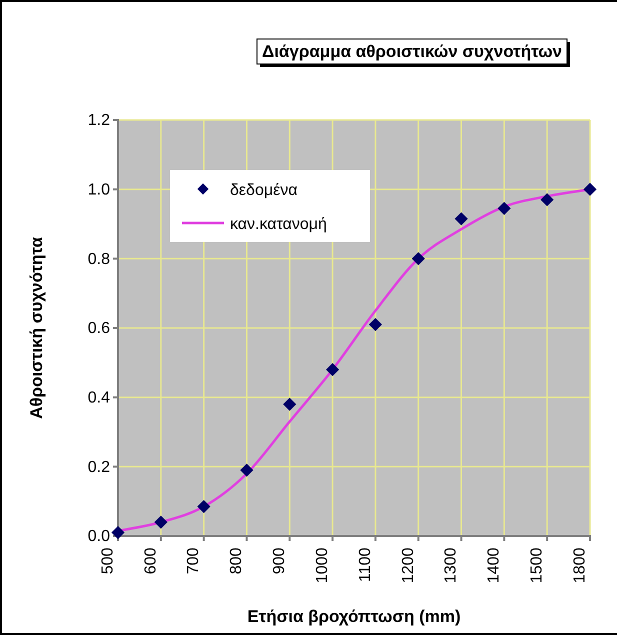  Describe the element at coordinates (99, 397) in the screenshot. I see `y-tick-label: 0.4` at that location.